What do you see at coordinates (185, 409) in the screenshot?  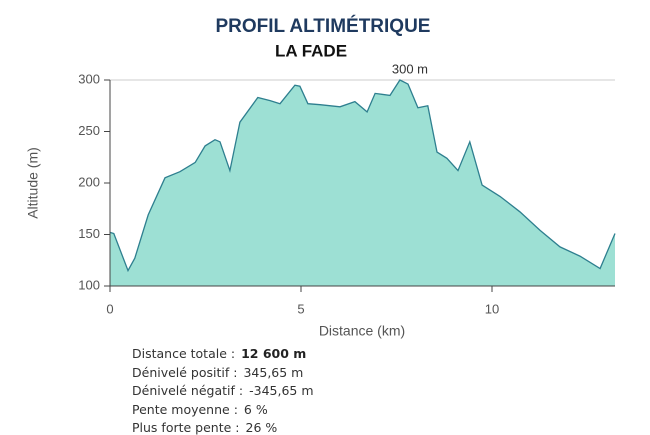 I see `stat-label: Pente moyenne :` at bounding box center [185, 409].